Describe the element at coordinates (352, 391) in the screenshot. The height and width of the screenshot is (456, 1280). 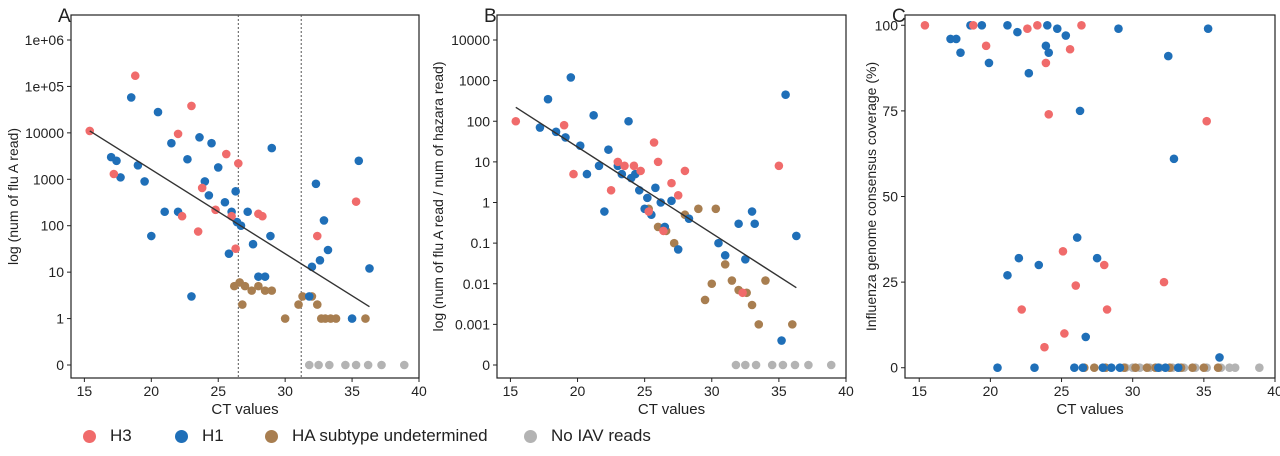
I see `x-tick-label: 35` at that location.